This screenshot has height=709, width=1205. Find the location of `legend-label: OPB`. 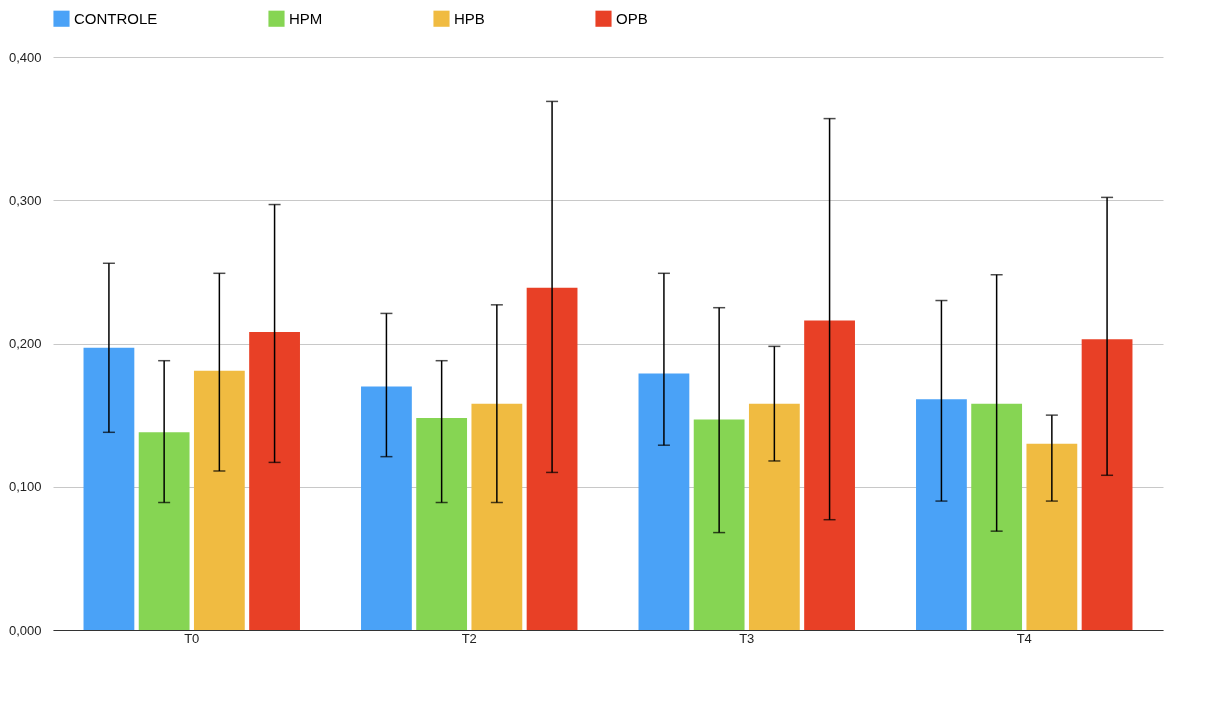

legend-label: OPB is located at coordinates (632, 18).